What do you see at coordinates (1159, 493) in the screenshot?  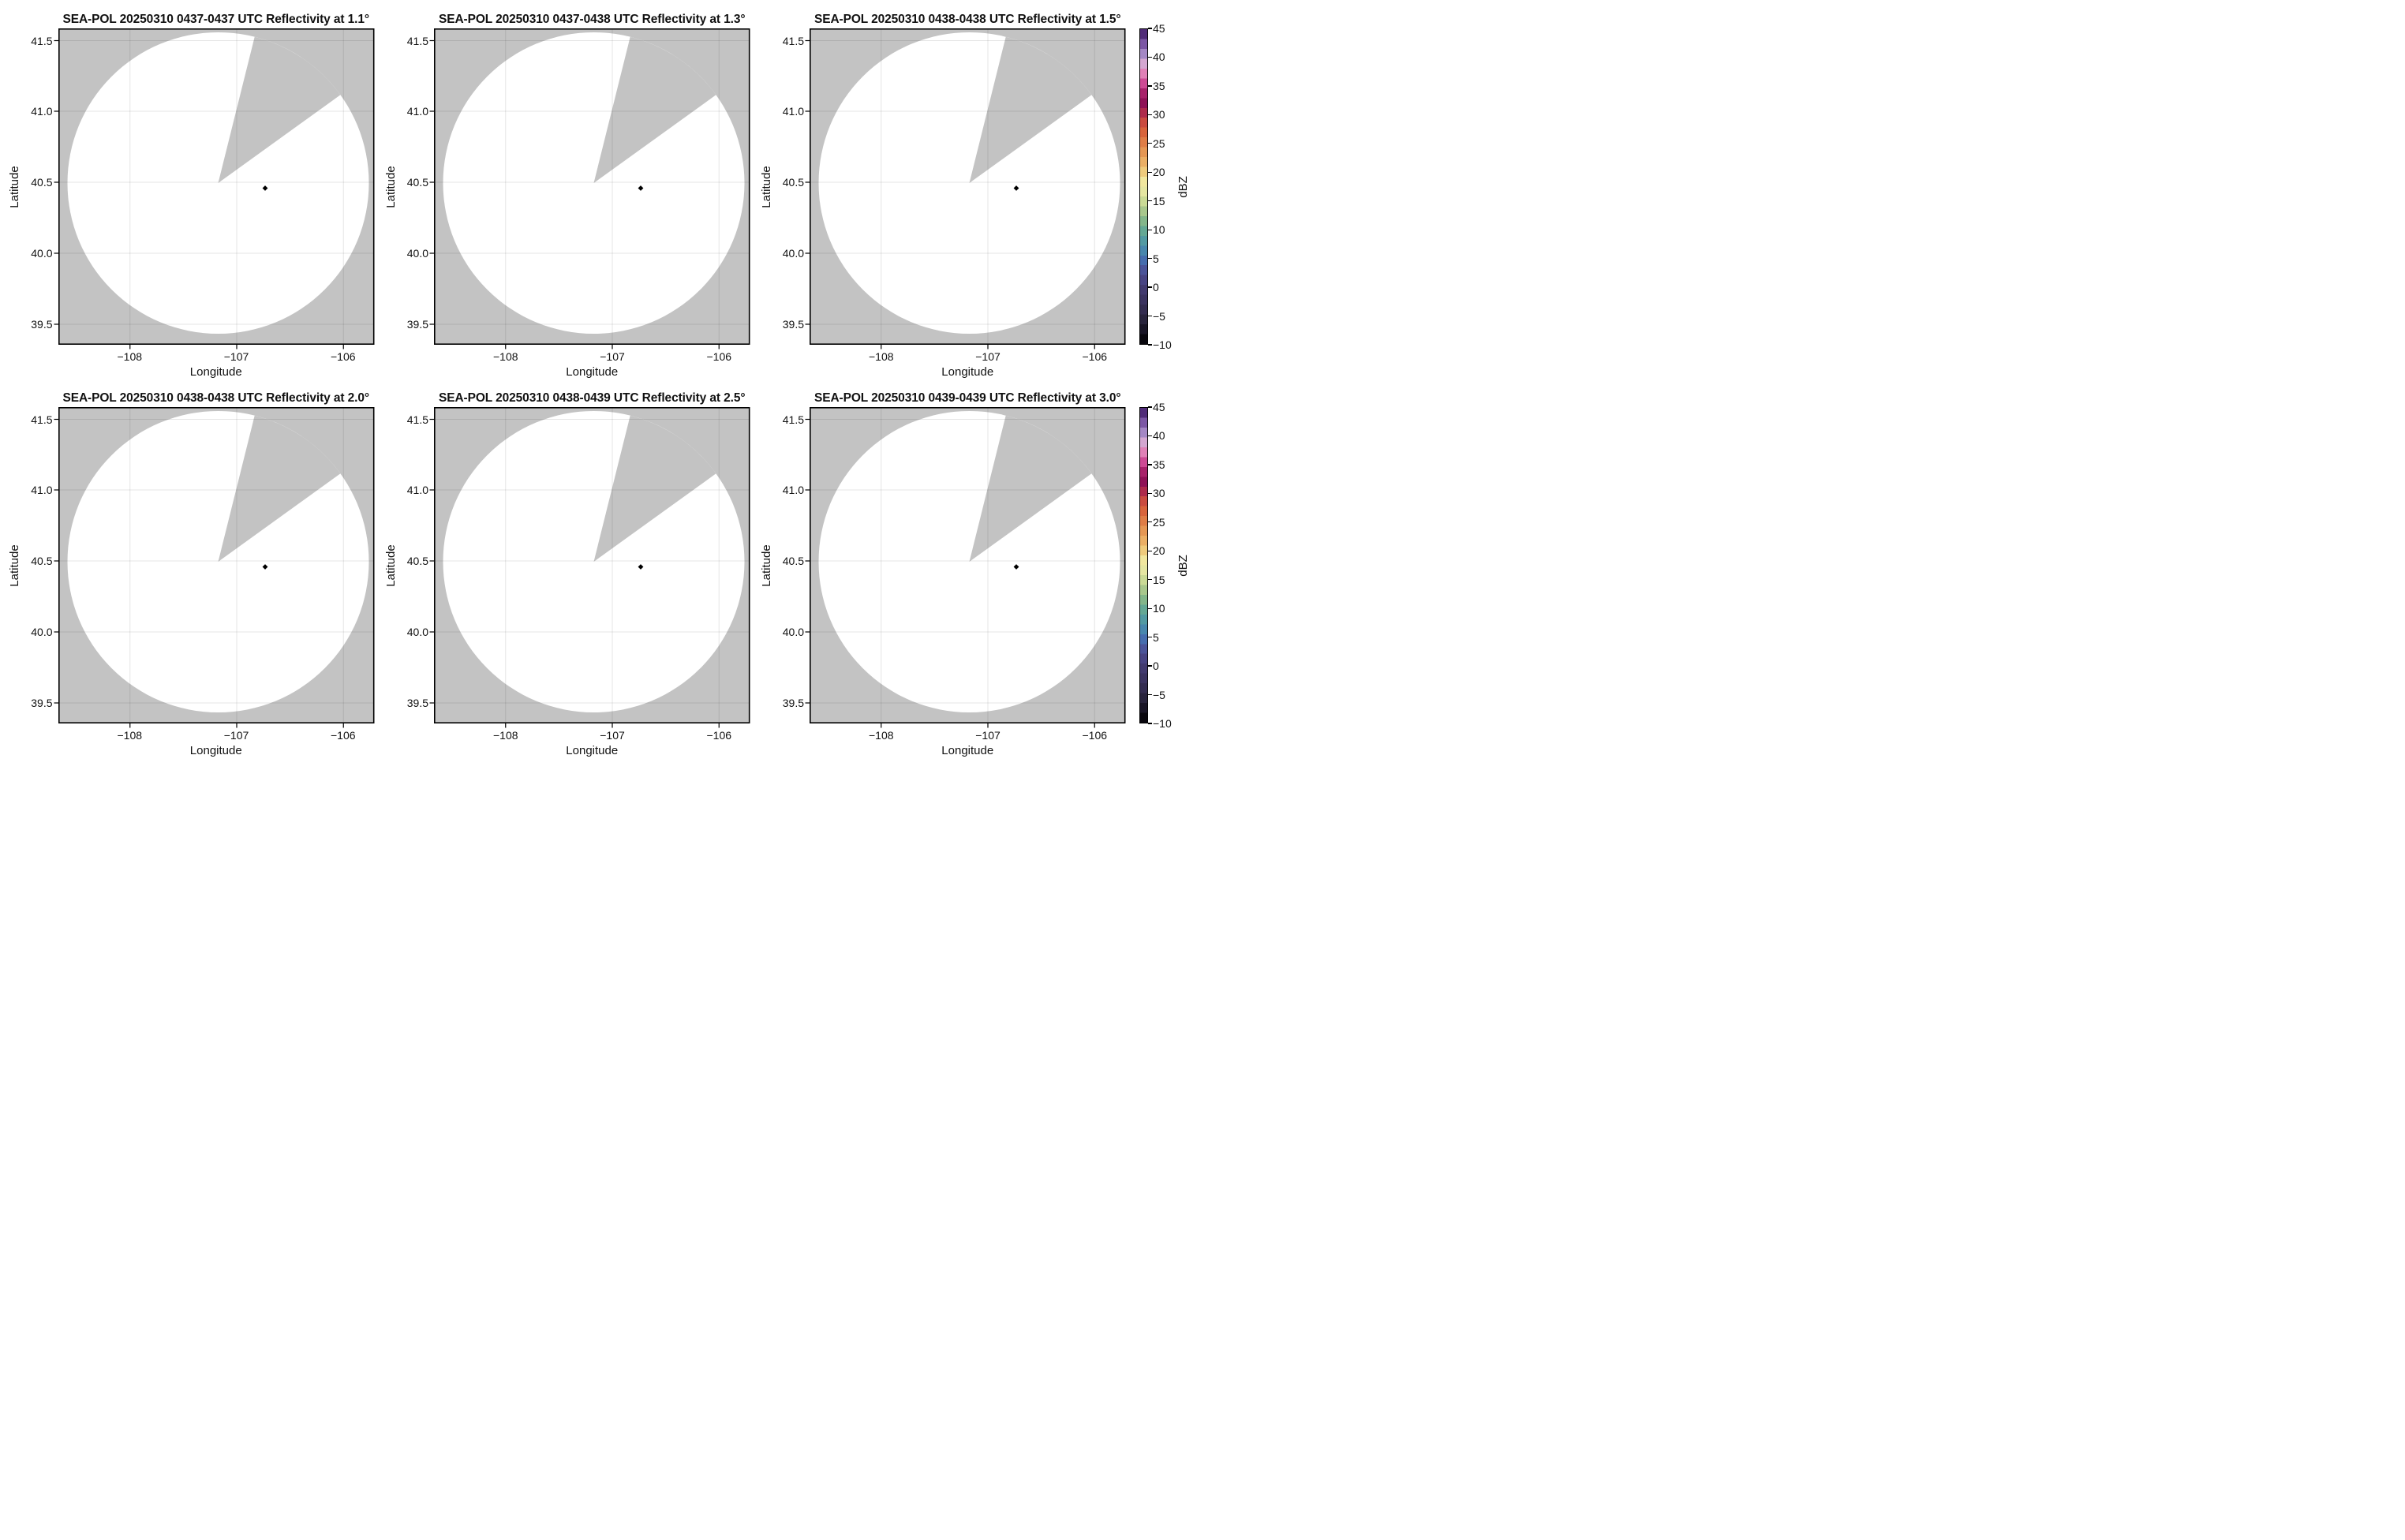 I see `colorbar-tick-label: 30` at bounding box center [1159, 493].